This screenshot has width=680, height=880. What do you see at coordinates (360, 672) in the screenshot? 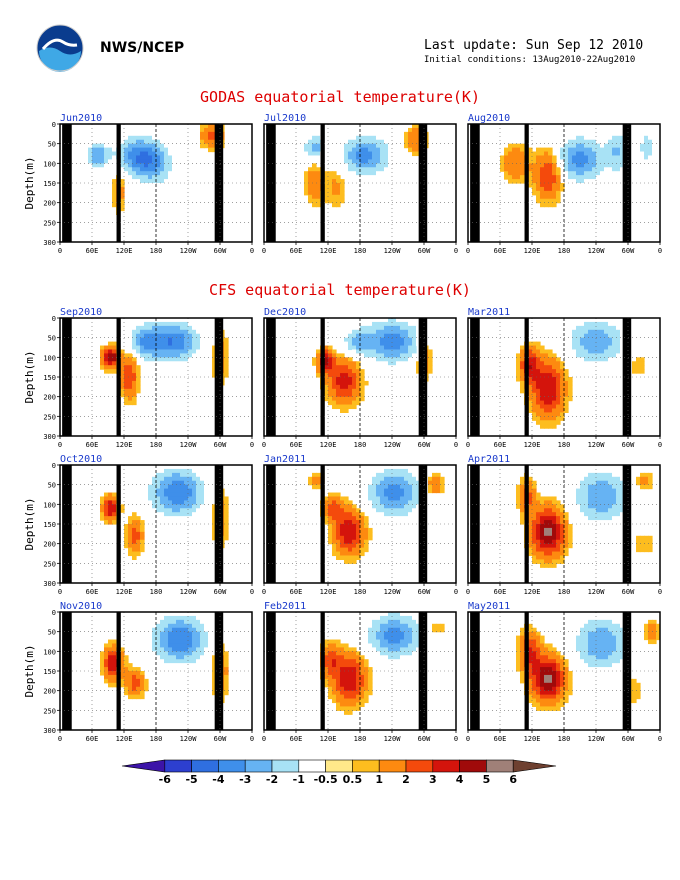
I see `panel: Feb2011 0 60E 120E 180 120W 60W 0` at bounding box center [360, 672].